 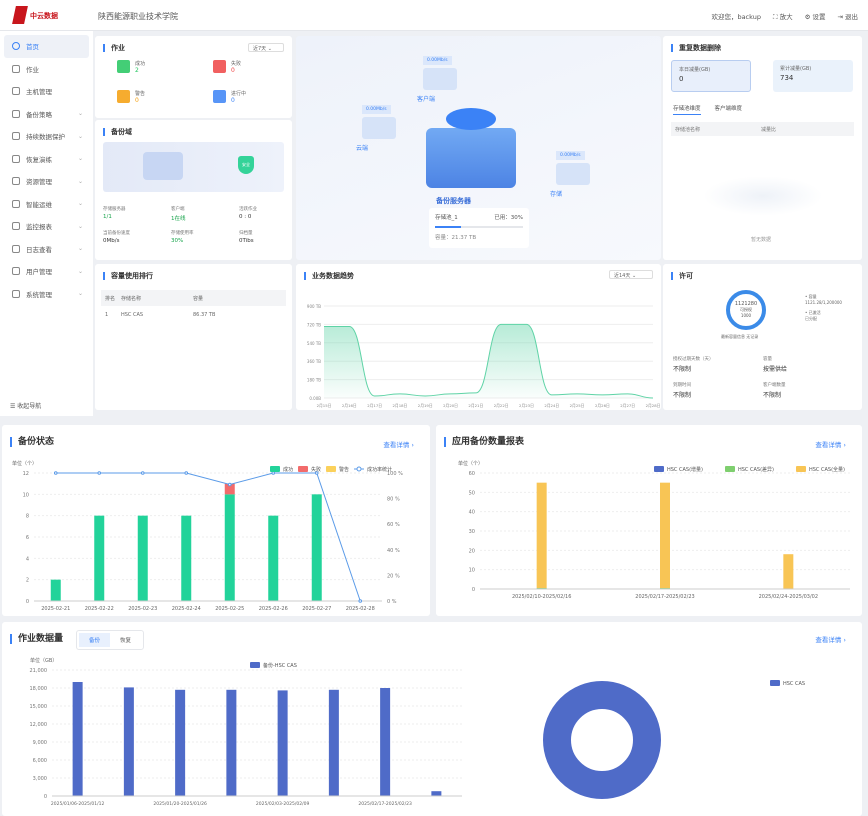 I want to click on capacity-ranking-card: 容量使用排行 排名 存储名称 容量 1 HSC CAS 86.37 TB, so click(x=193, y=337).